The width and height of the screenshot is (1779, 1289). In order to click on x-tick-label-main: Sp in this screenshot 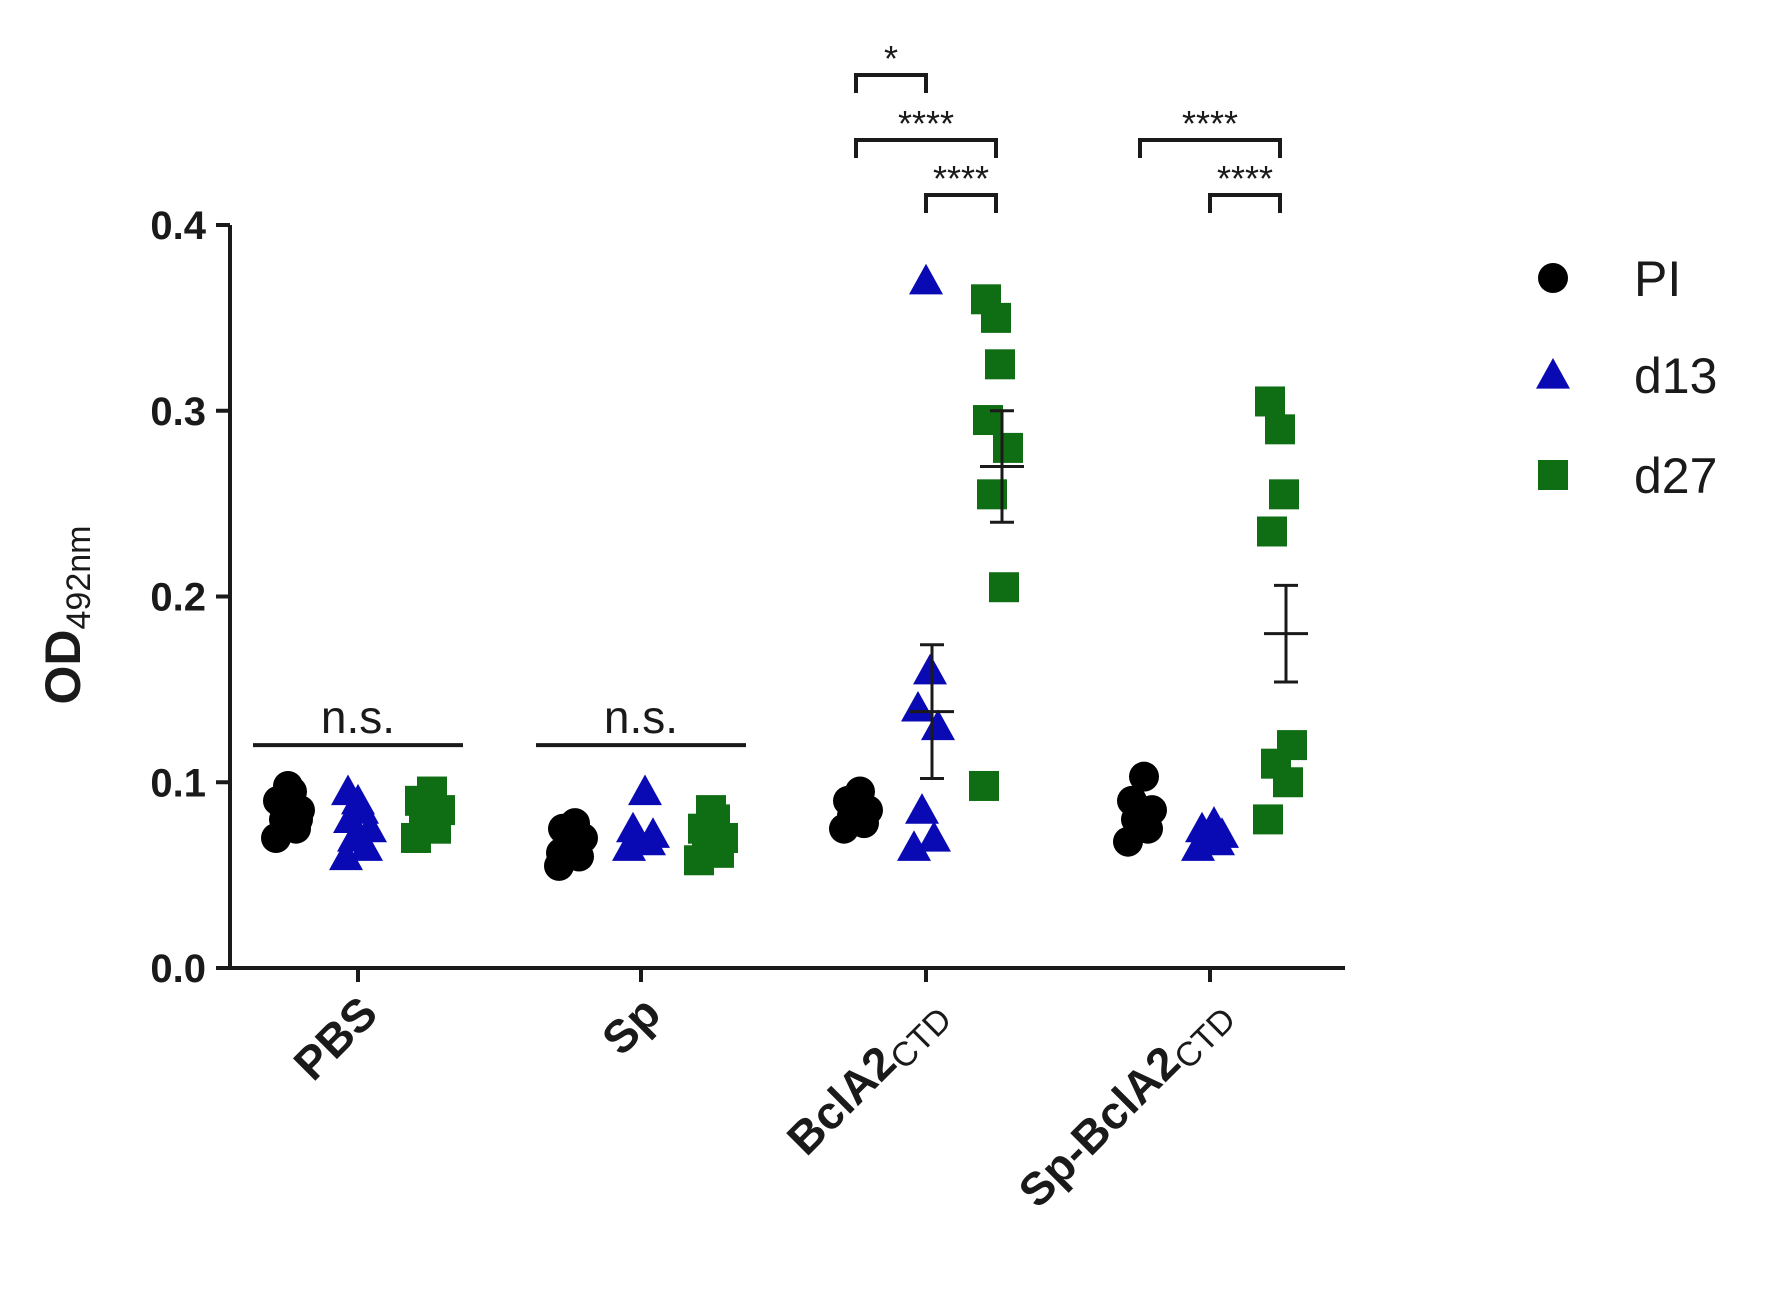, I will do `click(631, 1025)`.